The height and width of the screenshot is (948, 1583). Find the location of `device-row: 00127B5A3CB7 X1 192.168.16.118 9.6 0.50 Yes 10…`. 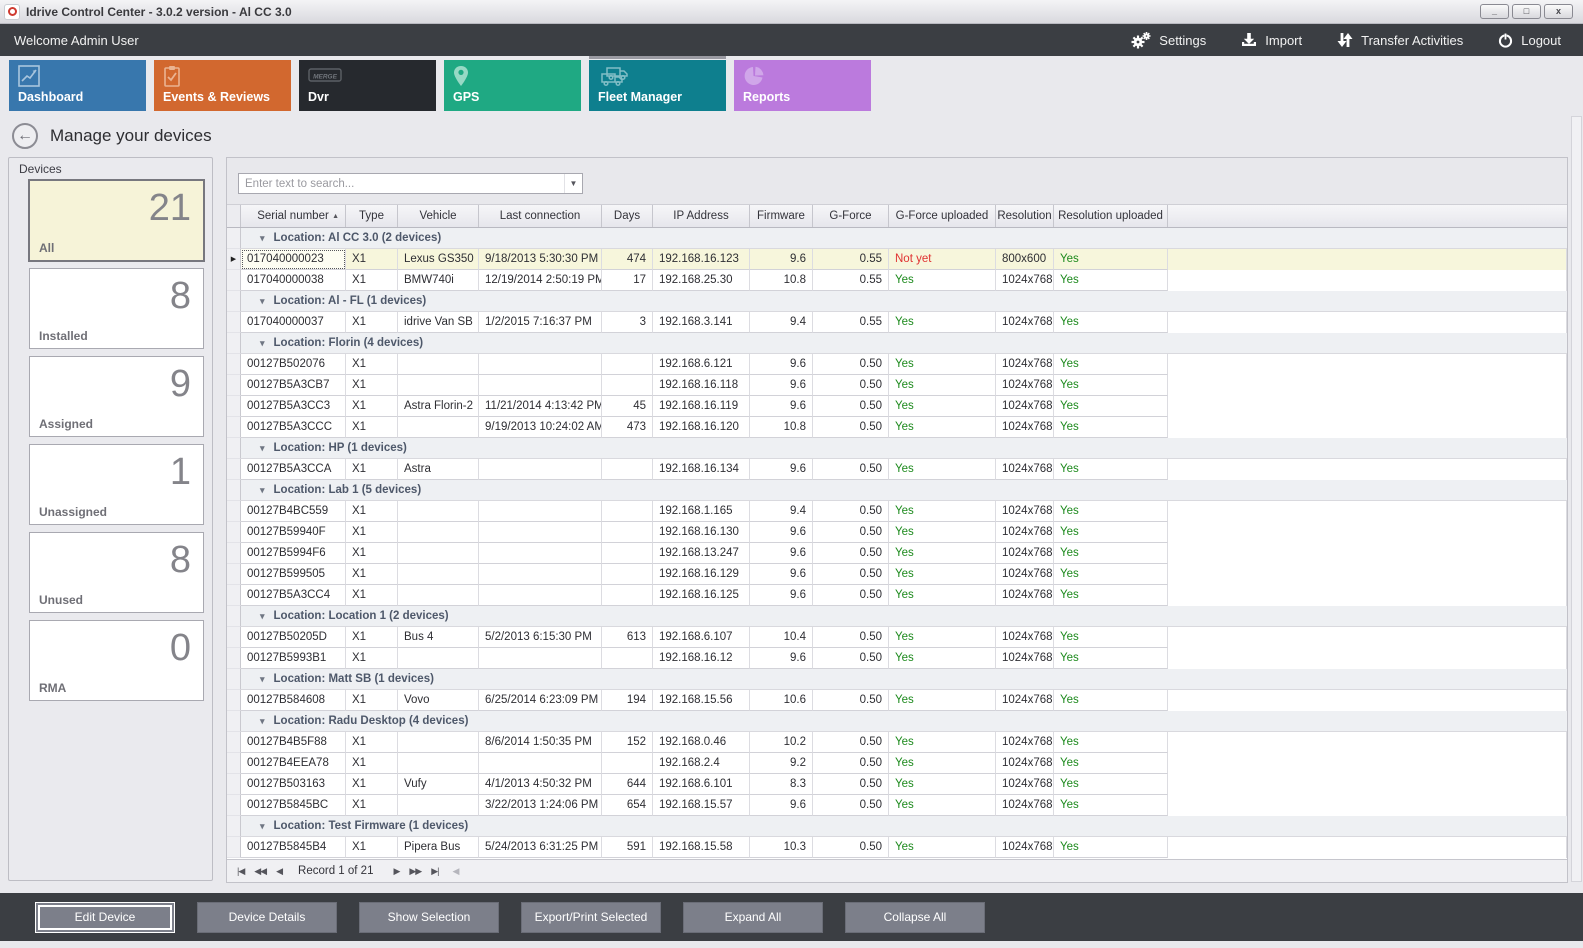

device-row: 00127B5A3CB7 X1 192.168.16.118 9.6 0.50 Yes 10… is located at coordinates (897, 385).